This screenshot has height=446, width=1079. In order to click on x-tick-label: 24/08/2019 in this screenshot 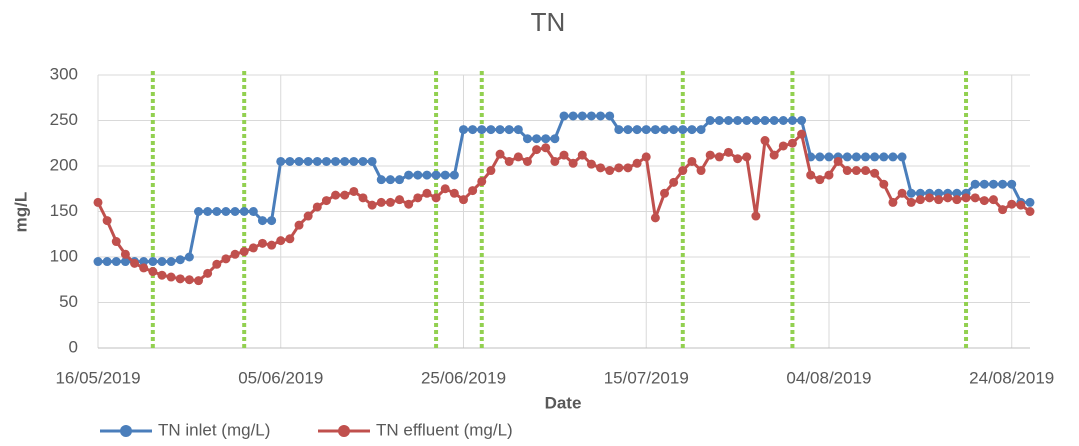, I will do `click(1011, 377)`.